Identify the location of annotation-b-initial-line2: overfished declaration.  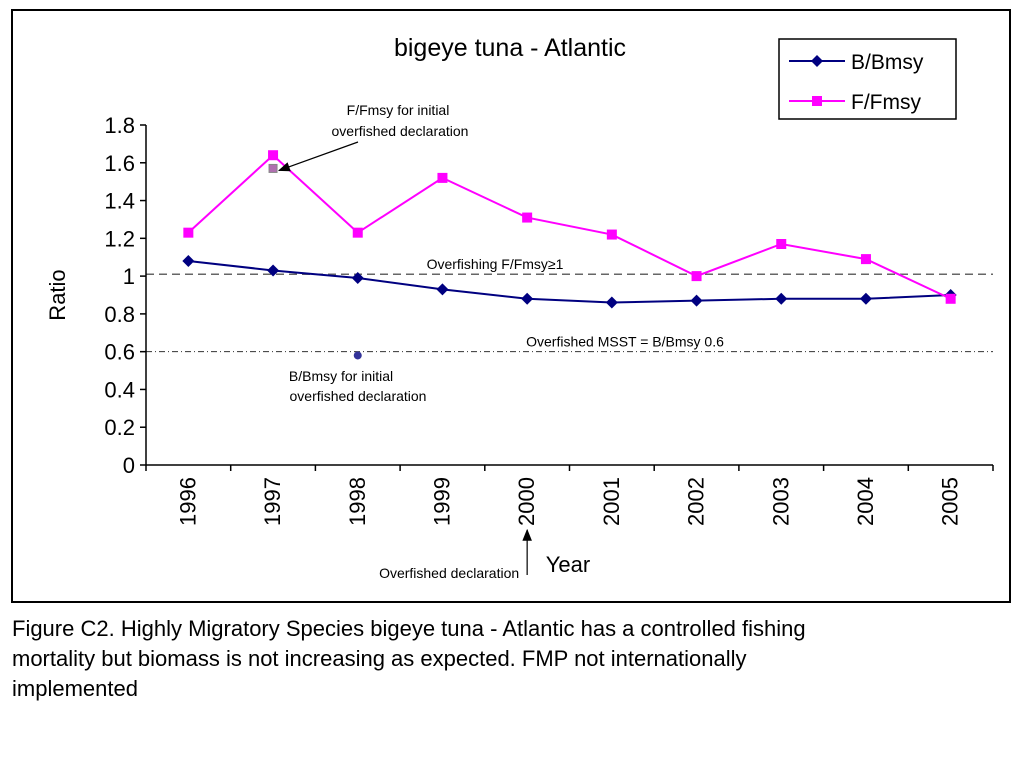
(358, 396).